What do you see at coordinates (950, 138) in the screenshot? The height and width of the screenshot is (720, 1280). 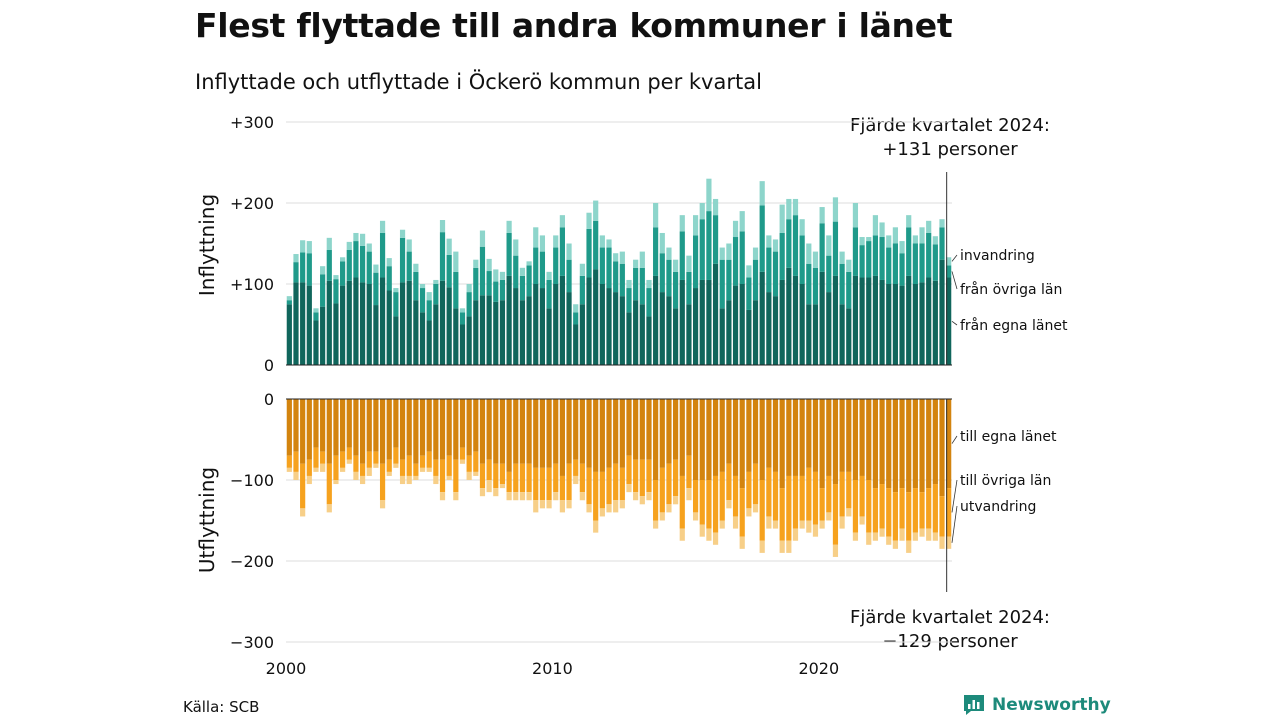 I see `annotation-top: Fjärde kvartalet 2024: +131 personer` at bounding box center [950, 138].